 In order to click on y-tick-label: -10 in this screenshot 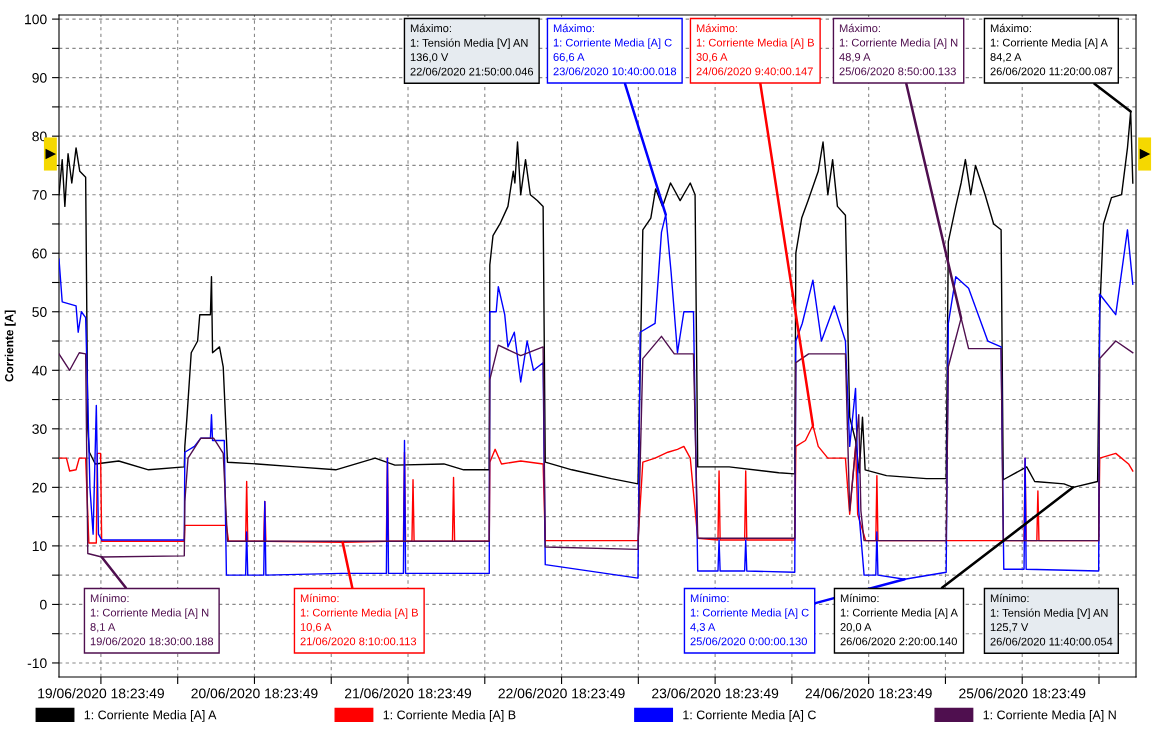, I will do `click(37, 663)`.